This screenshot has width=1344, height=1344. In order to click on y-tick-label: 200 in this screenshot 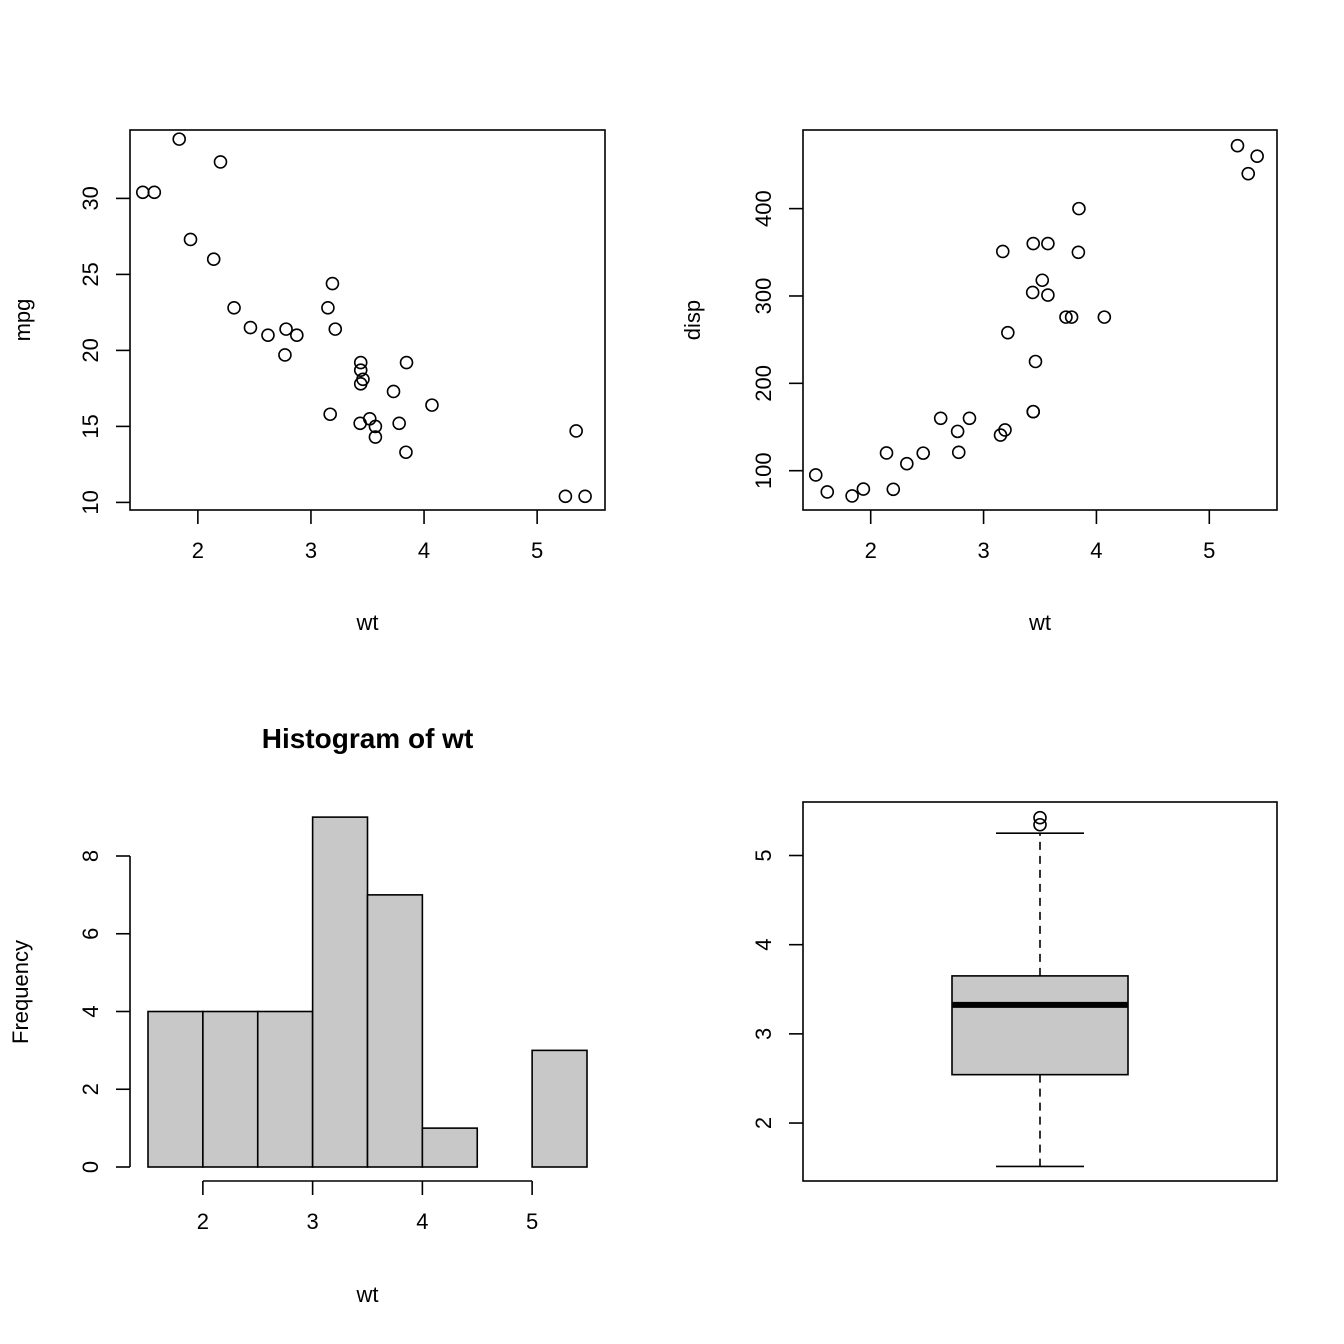, I will do `click(763, 383)`.